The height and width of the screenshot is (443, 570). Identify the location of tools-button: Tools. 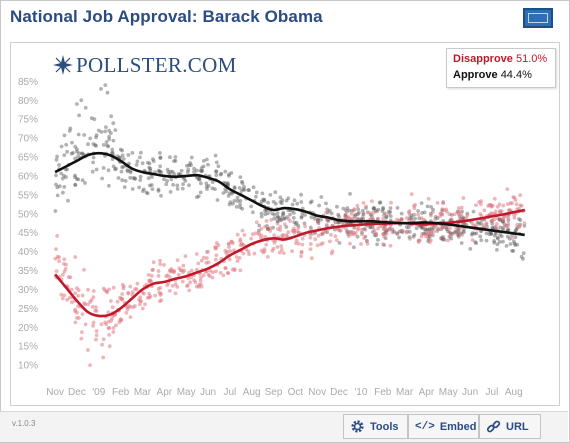
(375, 426).